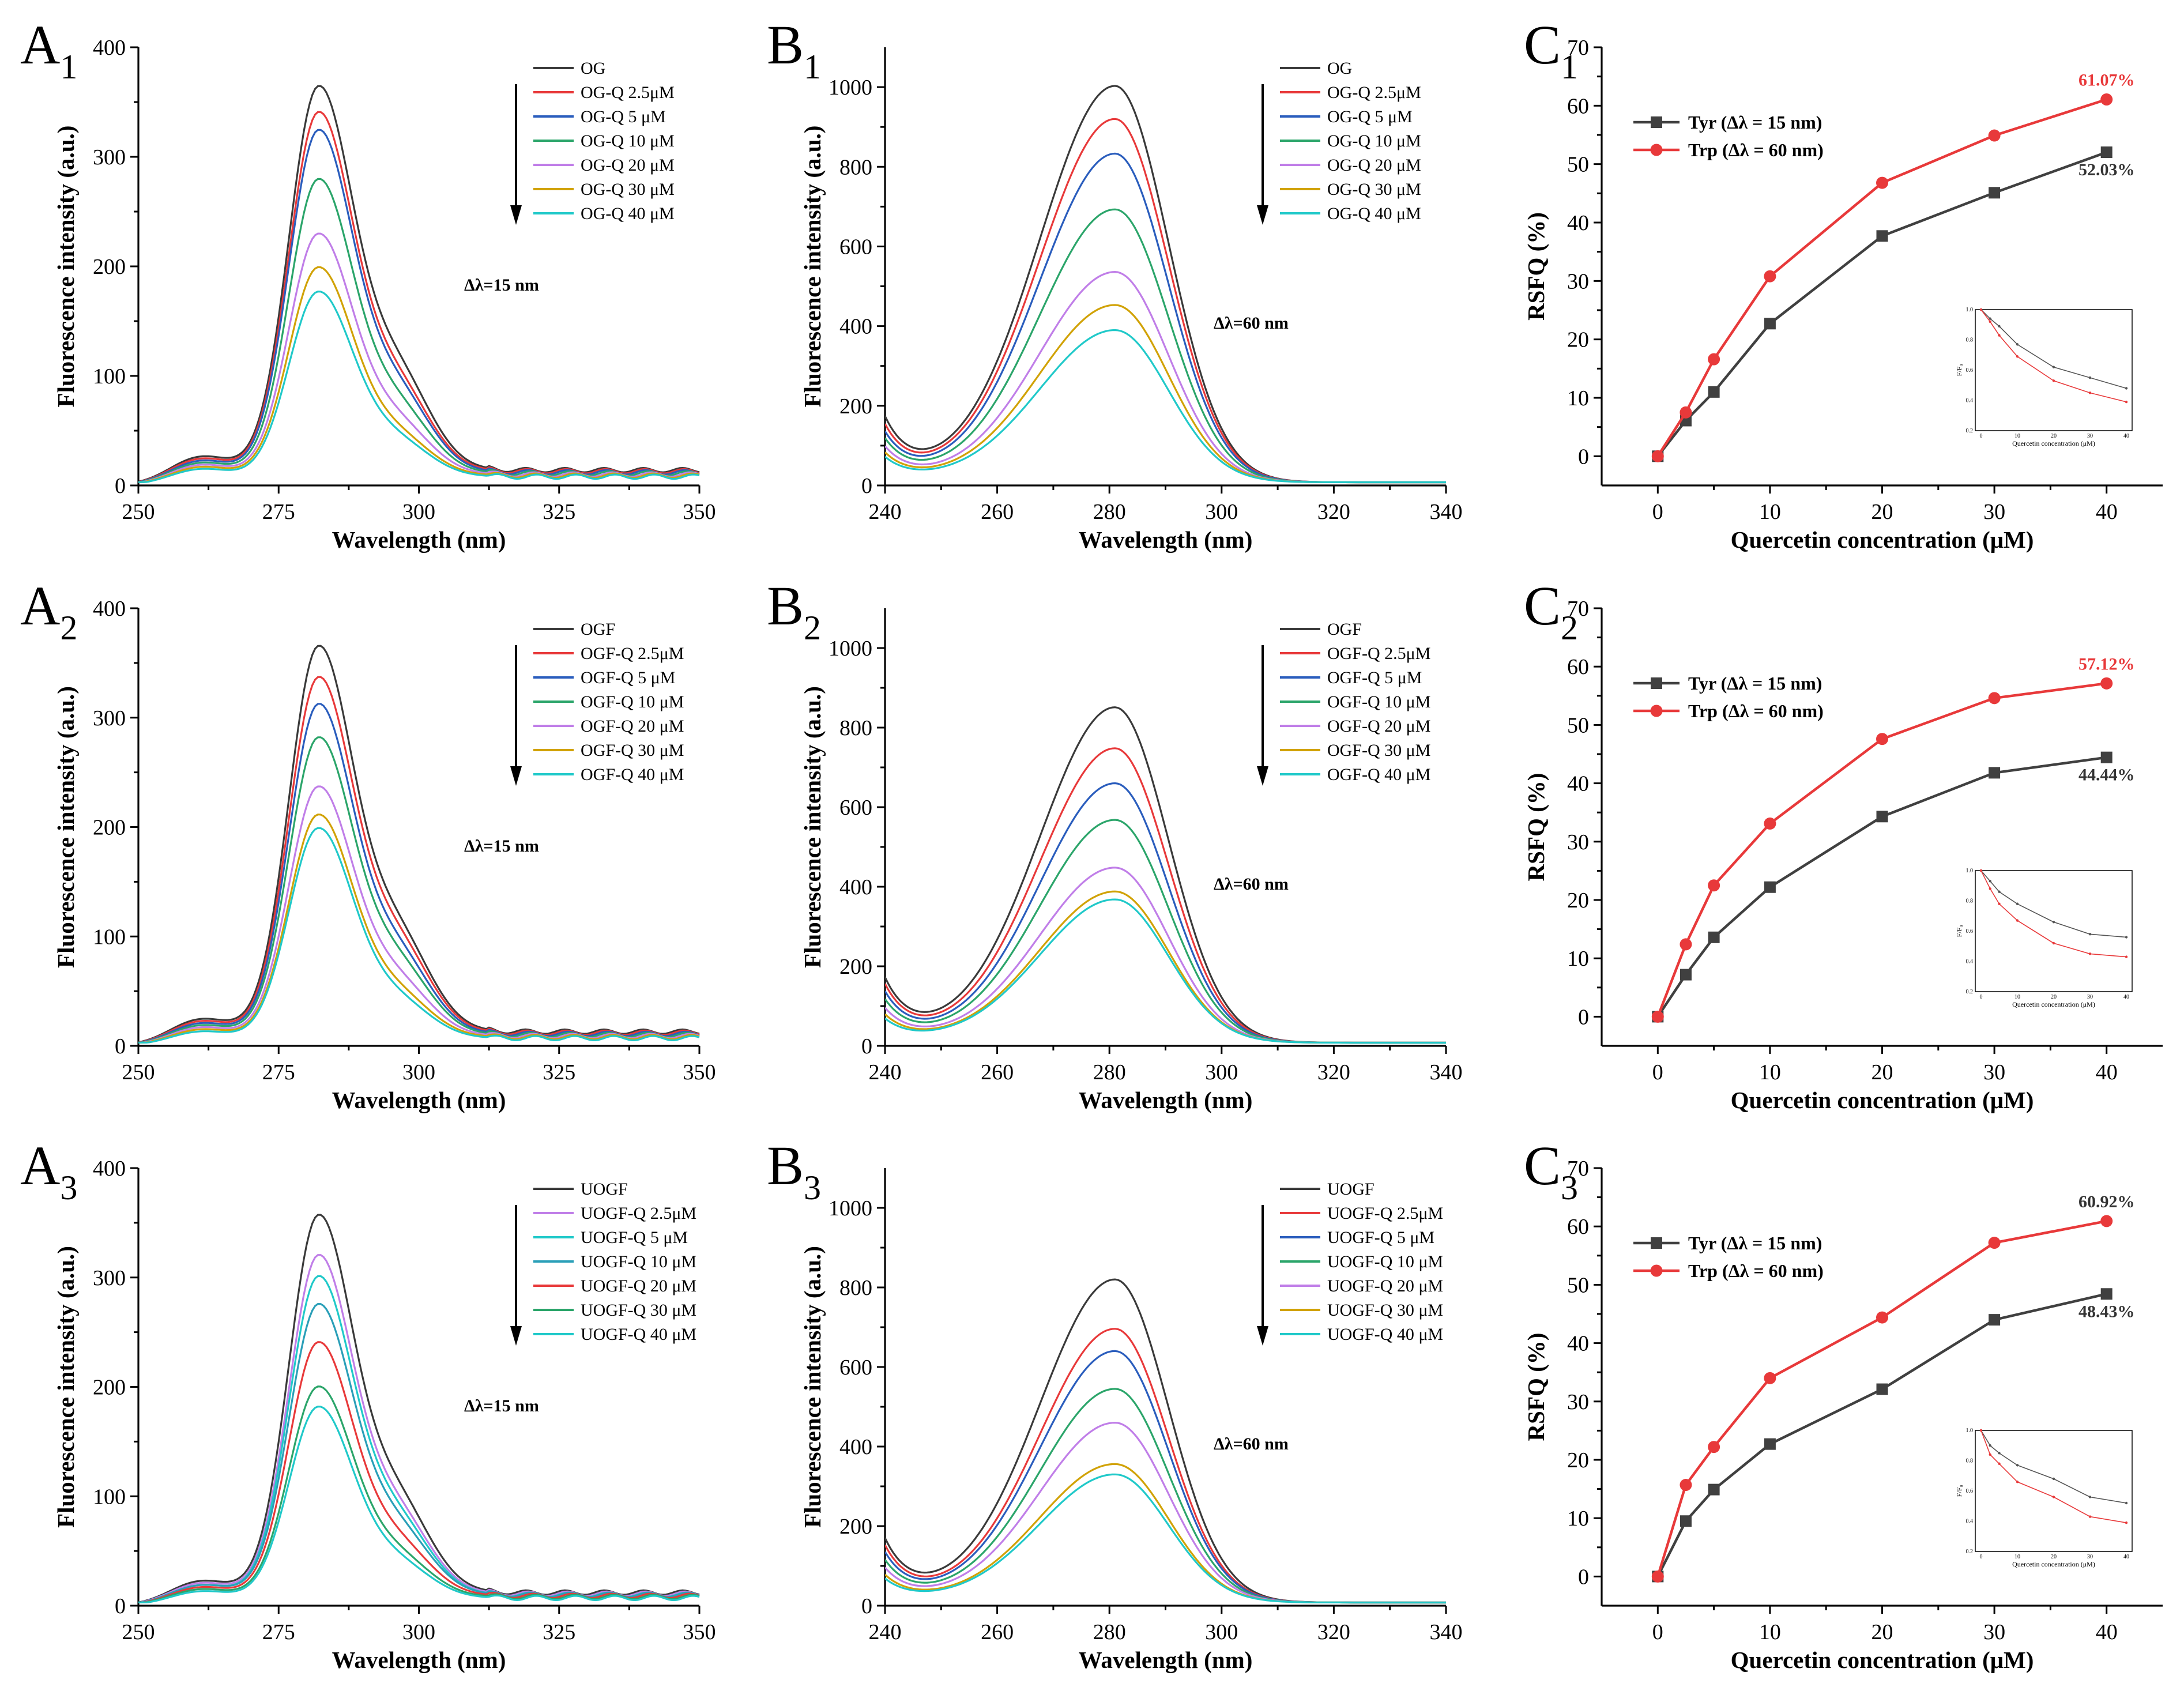 This screenshot has width=2184, height=1706. Describe the element at coordinates (2017, 997) in the screenshot. I see `inset-x-tick-label: 10` at that location.